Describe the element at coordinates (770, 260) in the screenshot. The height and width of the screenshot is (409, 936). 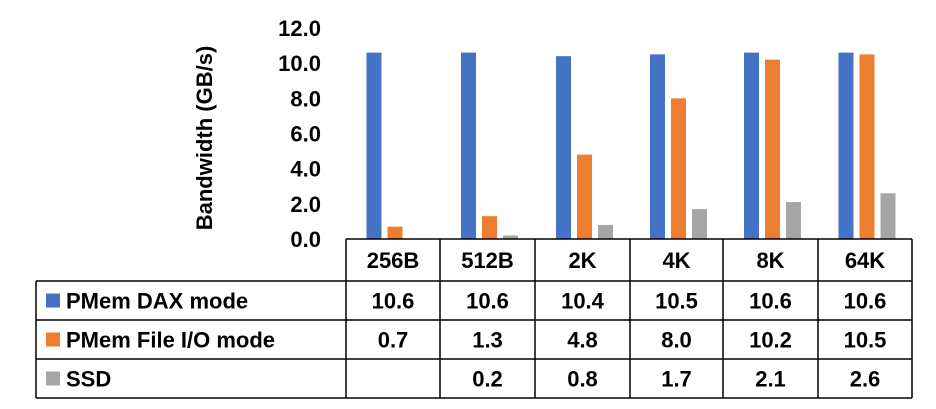
I see `category-label: 8K` at that location.